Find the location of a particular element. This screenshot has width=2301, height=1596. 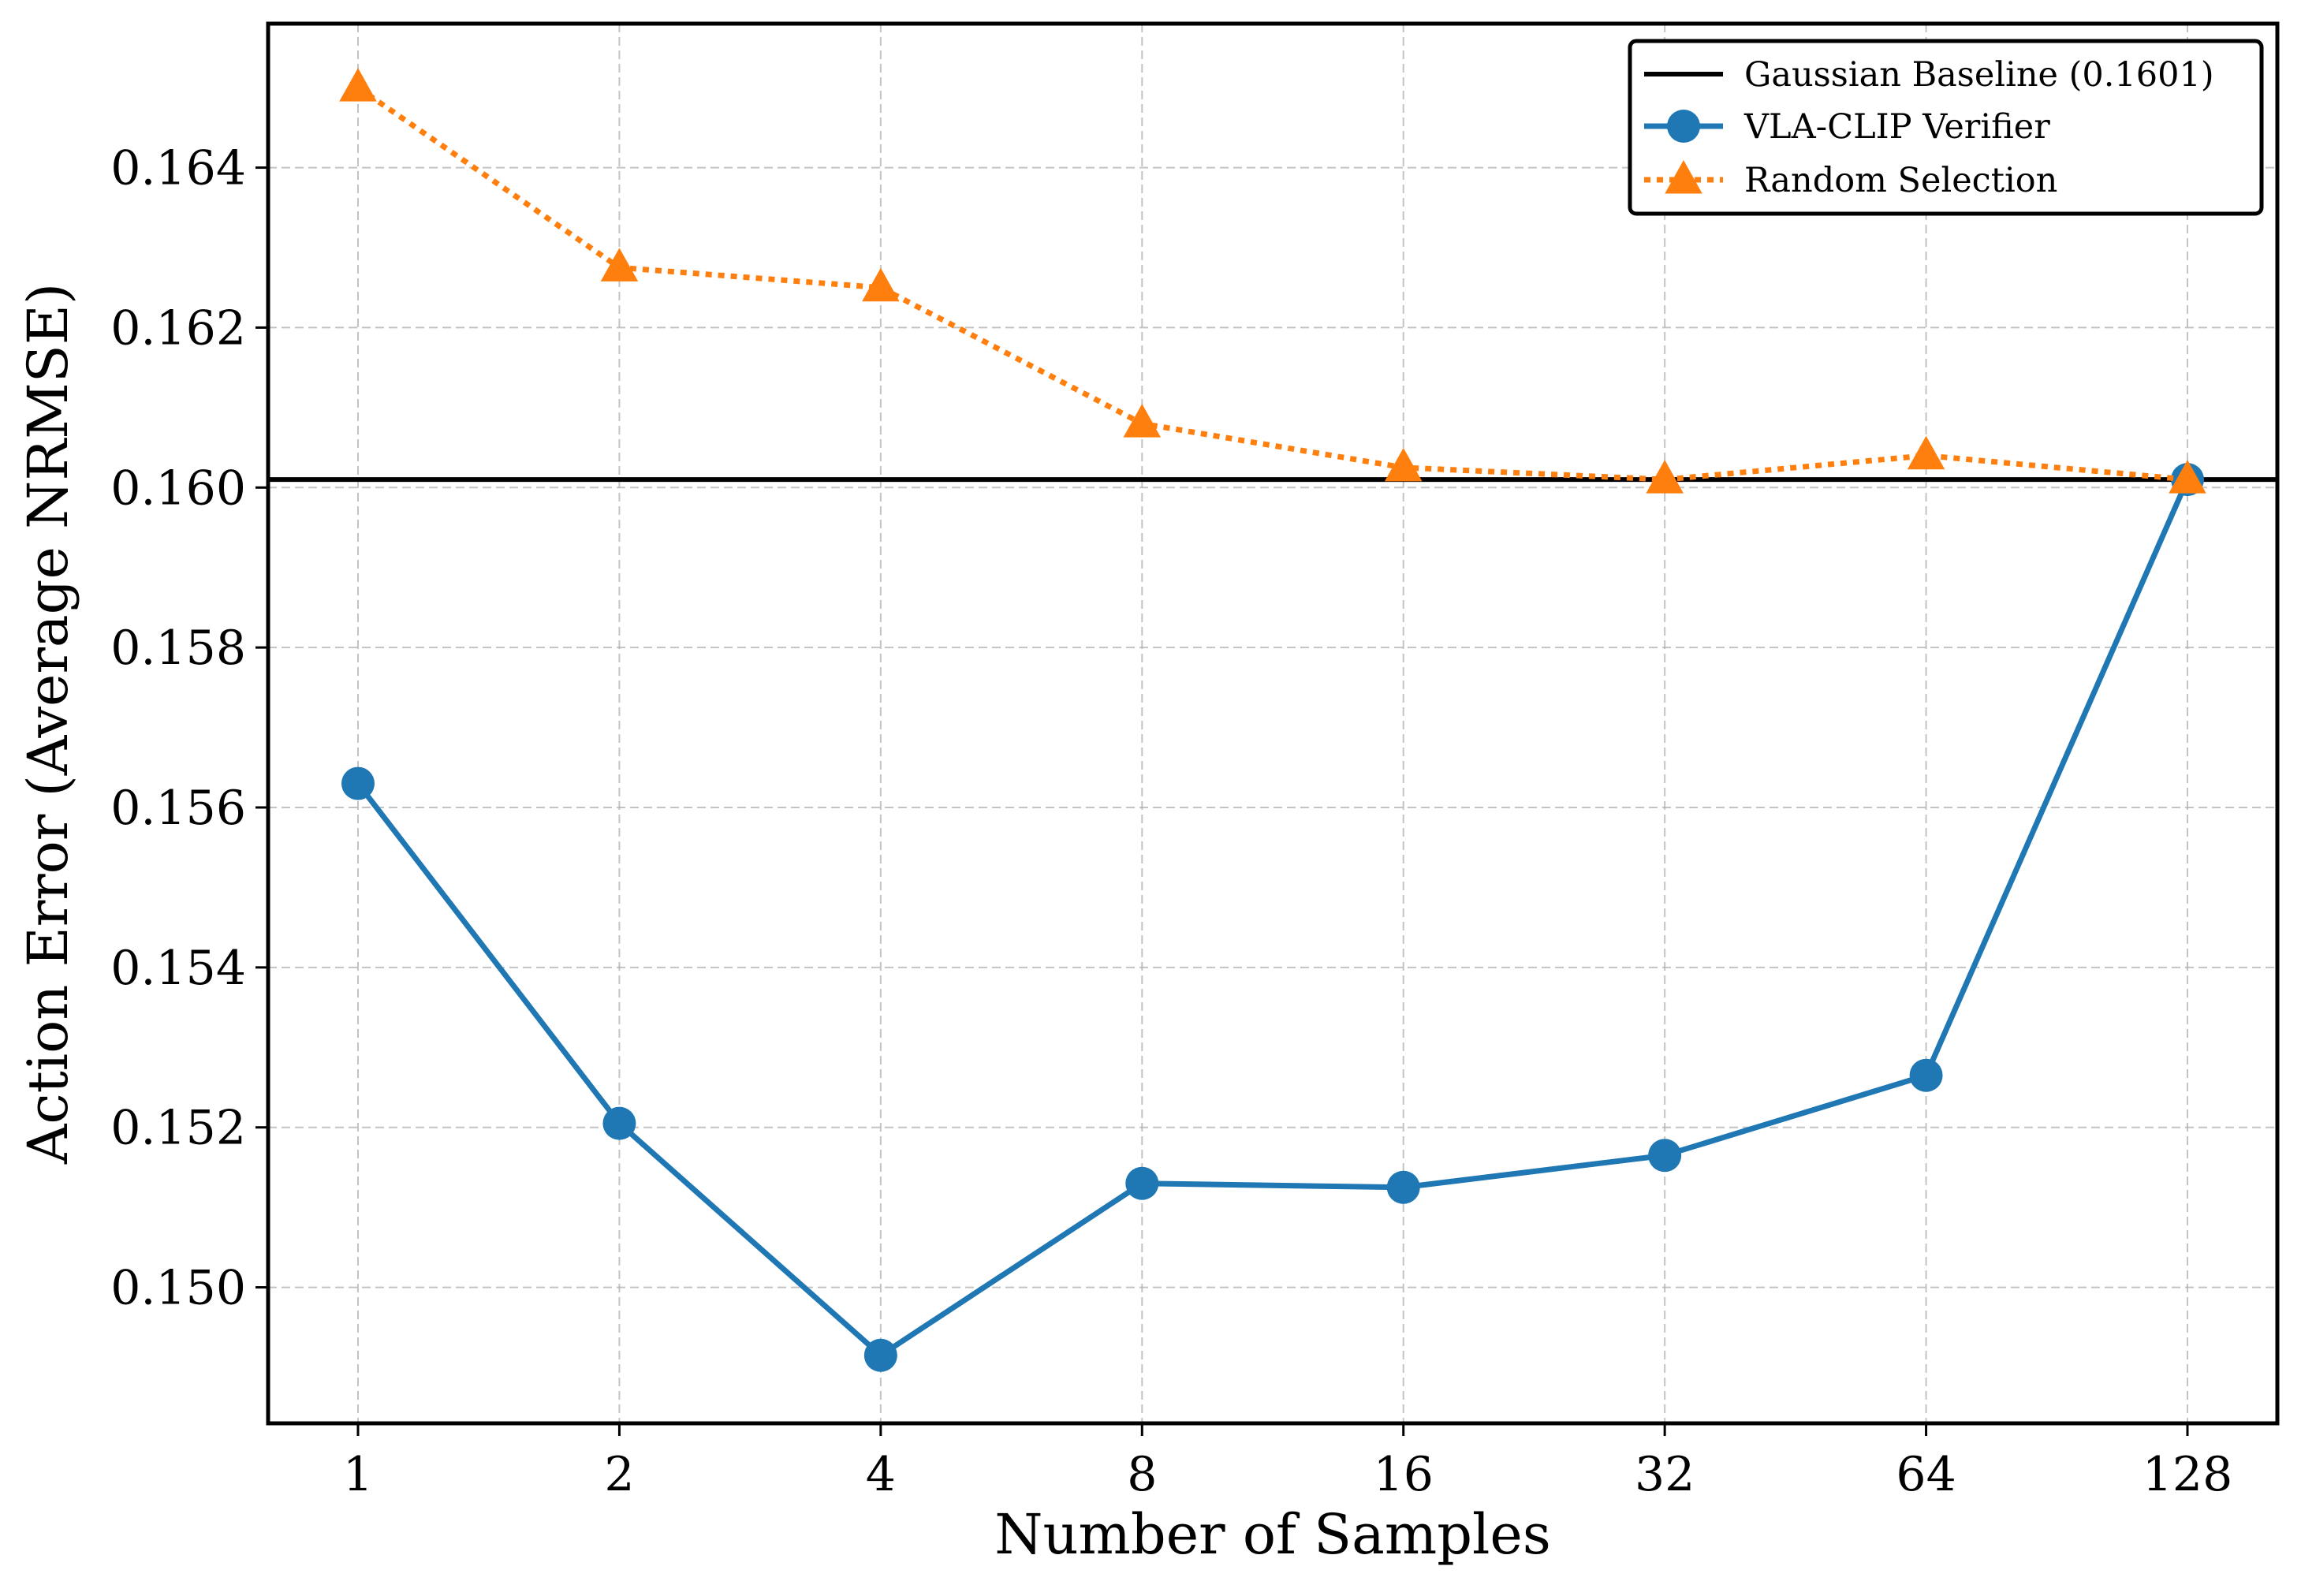

x-tick-label: 1 is located at coordinates (358, 1474).